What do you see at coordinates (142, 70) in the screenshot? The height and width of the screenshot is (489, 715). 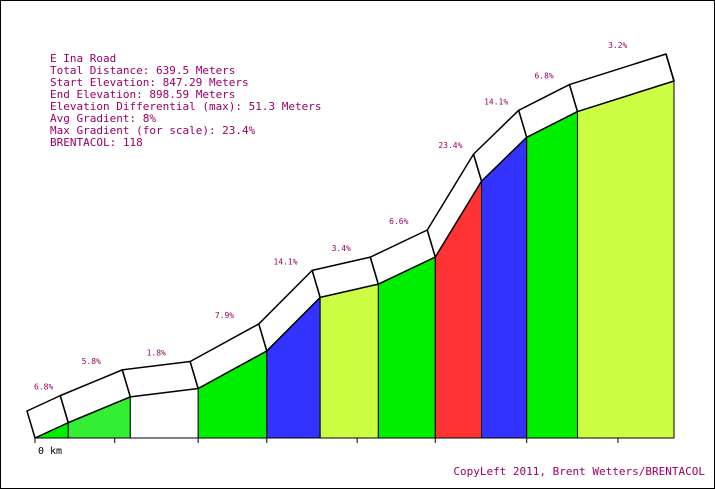 I see `total-distance: Total Distance: 639.5 Meters` at bounding box center [142, 70].